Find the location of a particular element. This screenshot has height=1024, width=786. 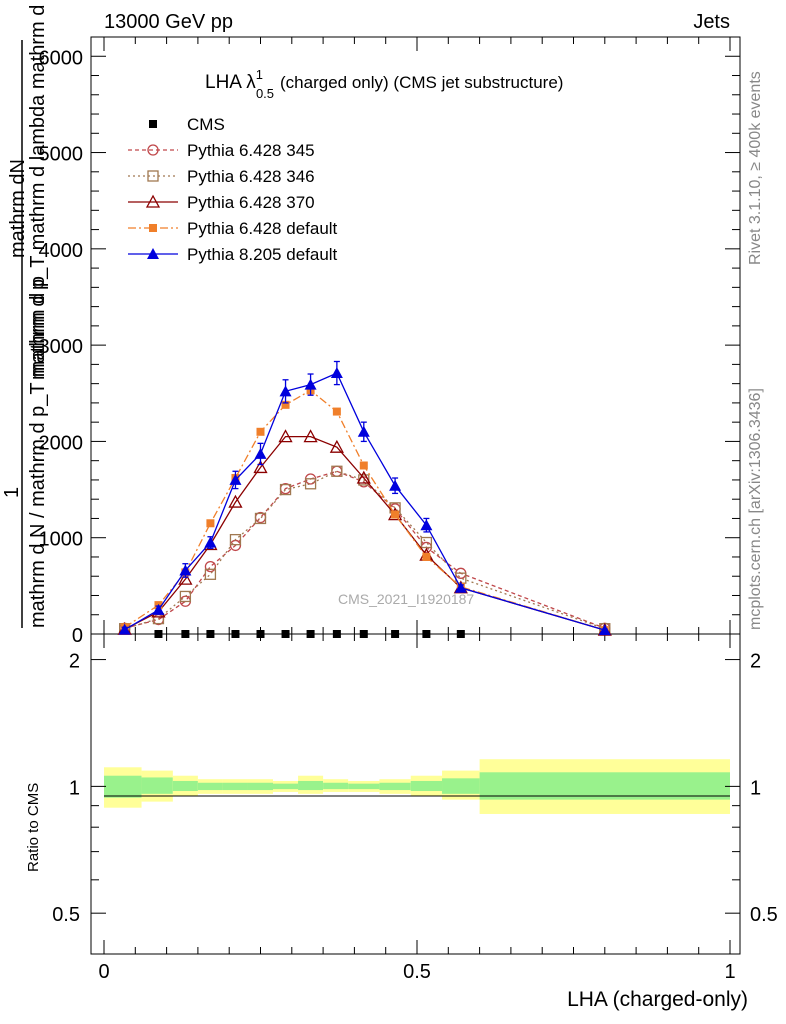

mcplots-label: mcplots.cern.ch [arXiv:1306.3436] is located at coordinates (755, 509).